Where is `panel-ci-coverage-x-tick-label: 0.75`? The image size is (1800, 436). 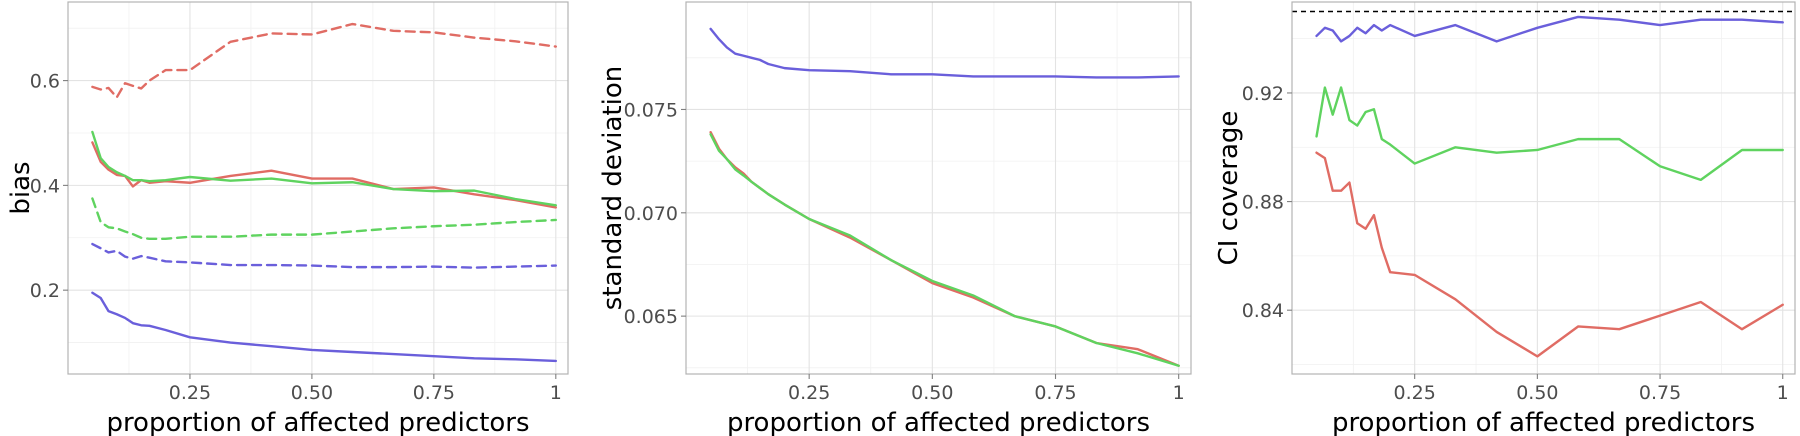
panel-ci-coverage-x-tick-label: 0.75 is located at coordinates (1660, 393).